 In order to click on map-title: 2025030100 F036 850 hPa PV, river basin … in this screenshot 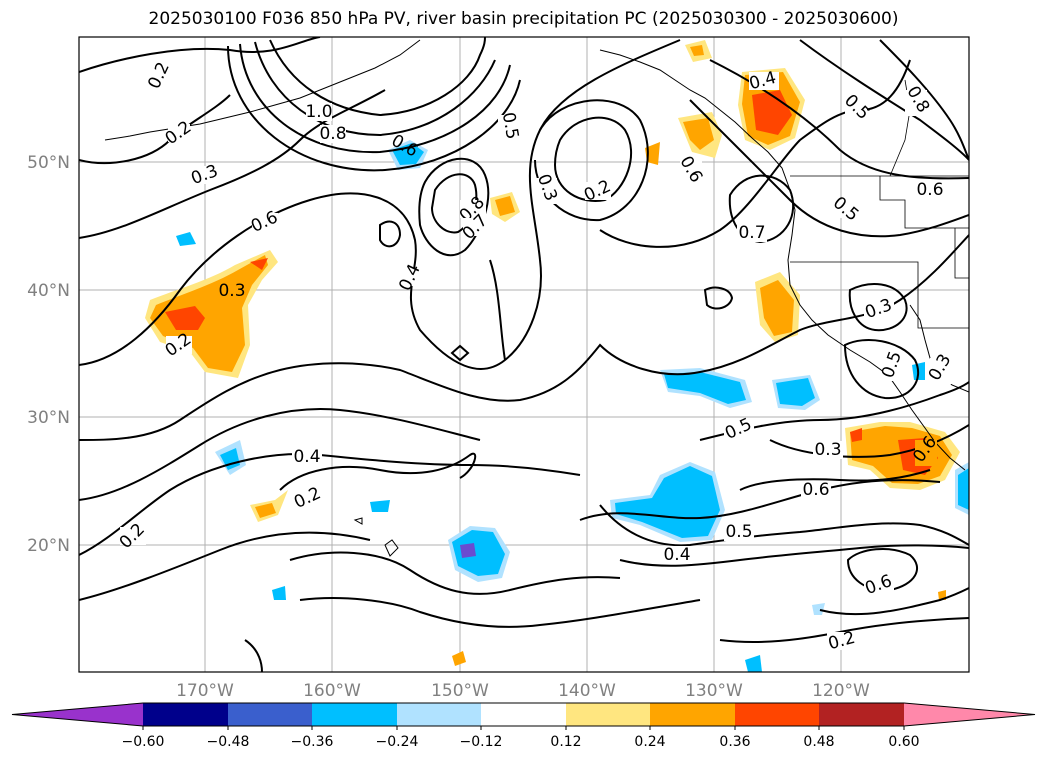, I will do `click(523, 19)`.